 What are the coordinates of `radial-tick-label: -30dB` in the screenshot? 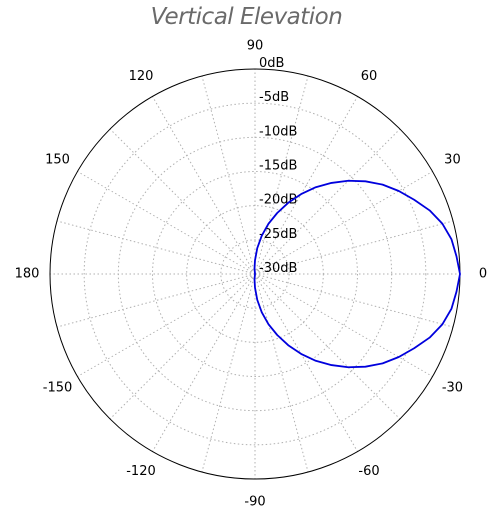 It's located at (278, 268).